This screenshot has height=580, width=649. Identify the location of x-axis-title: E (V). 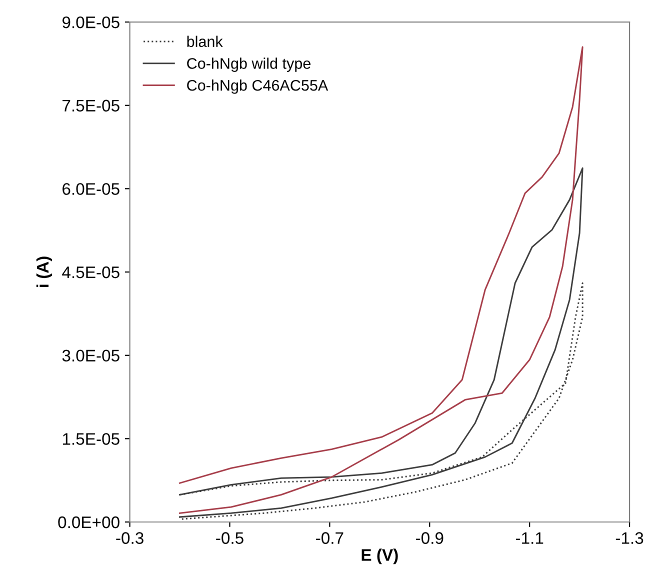
(380, 556).